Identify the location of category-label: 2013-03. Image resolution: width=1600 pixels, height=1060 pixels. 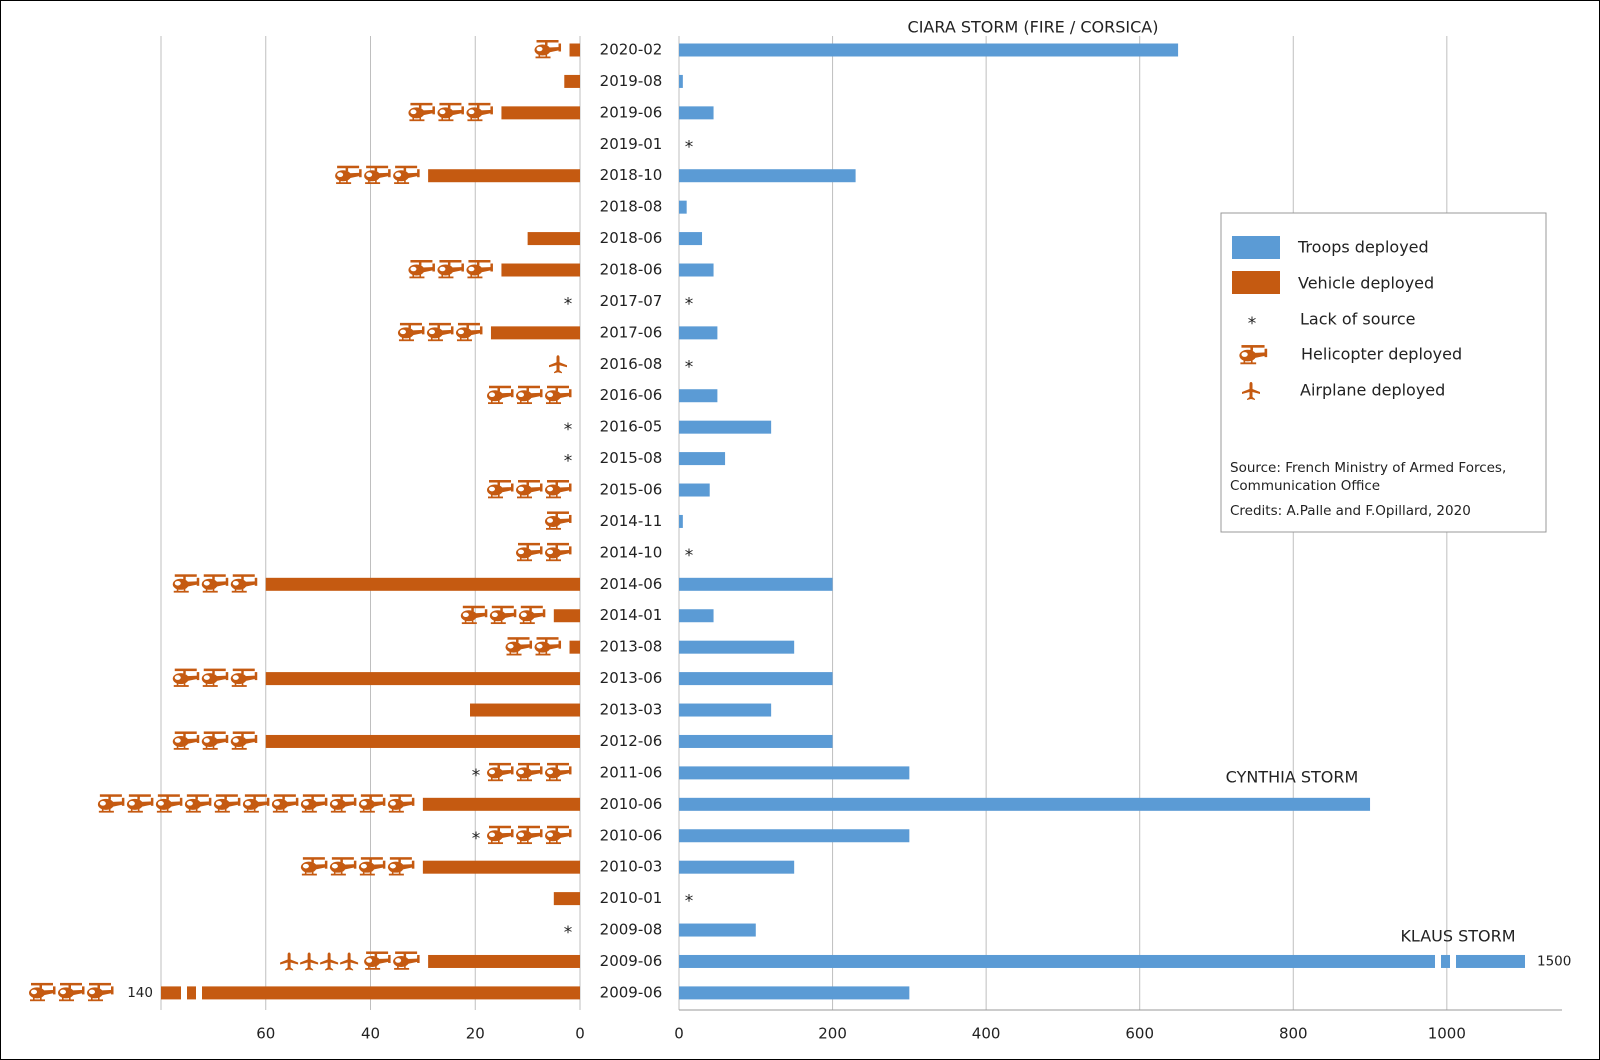
(631, 710).